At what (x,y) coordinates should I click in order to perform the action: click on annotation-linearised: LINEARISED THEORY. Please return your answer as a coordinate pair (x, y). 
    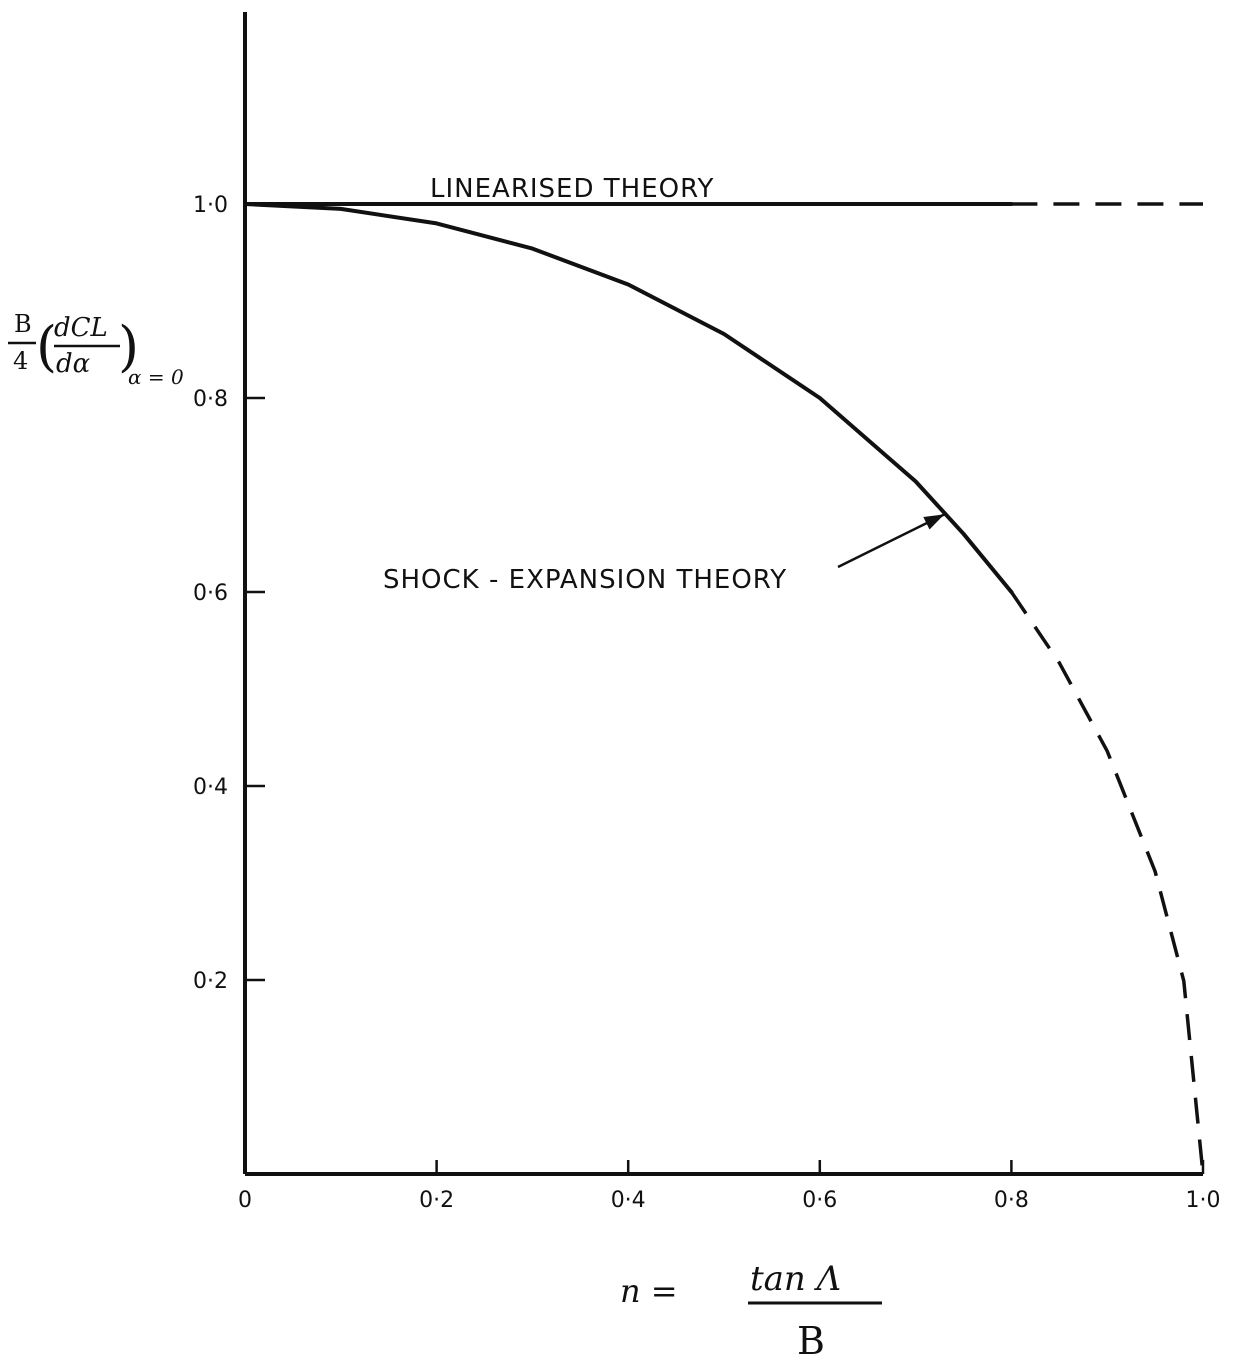
    Looking at the image, I should click on (572, 189).